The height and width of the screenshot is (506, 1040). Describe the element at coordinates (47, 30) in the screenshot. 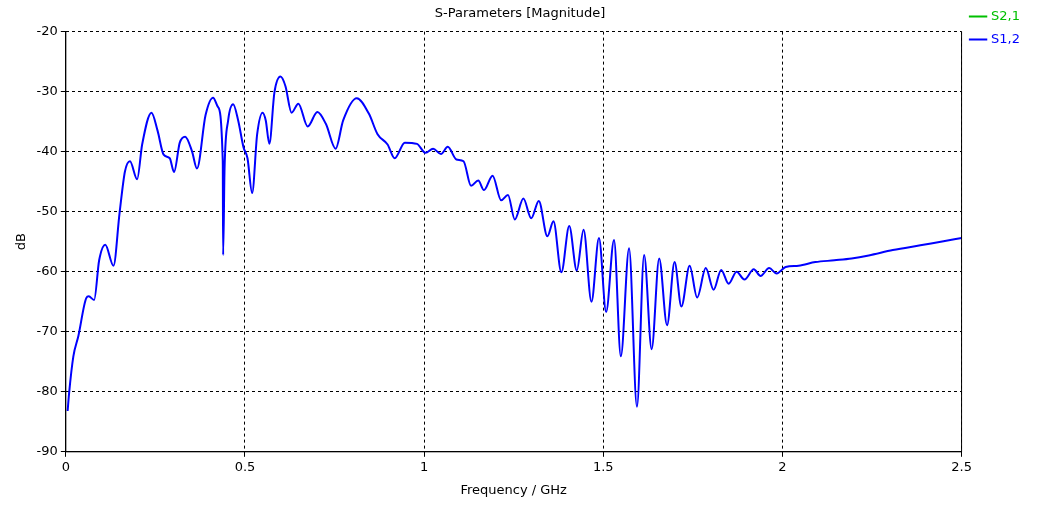

I see `y-tick-label: -20` at that location.